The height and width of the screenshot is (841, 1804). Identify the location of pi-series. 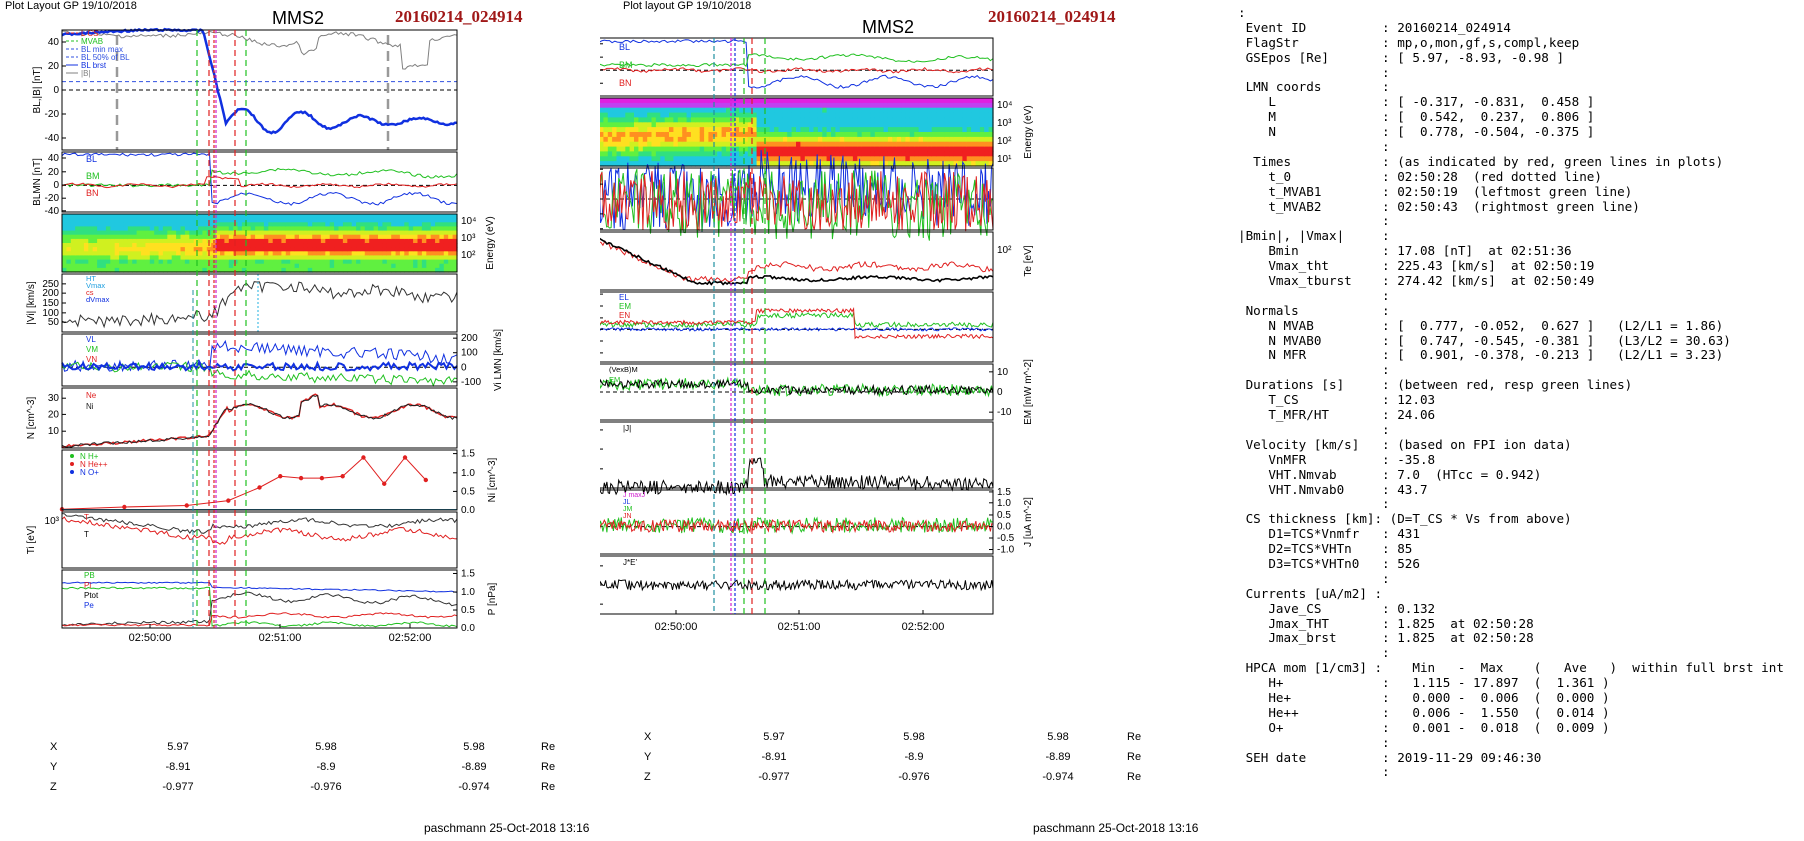
(259, 609).